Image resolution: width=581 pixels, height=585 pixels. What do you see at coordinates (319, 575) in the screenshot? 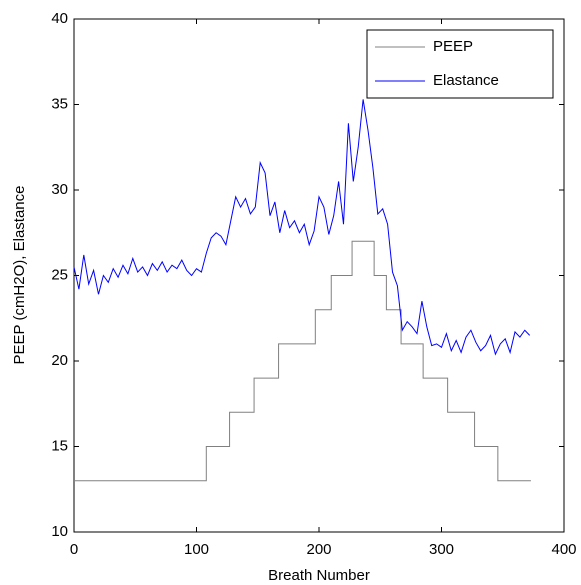
I see `x-axis-label: Breath Number` at bounding box center [319, 575].